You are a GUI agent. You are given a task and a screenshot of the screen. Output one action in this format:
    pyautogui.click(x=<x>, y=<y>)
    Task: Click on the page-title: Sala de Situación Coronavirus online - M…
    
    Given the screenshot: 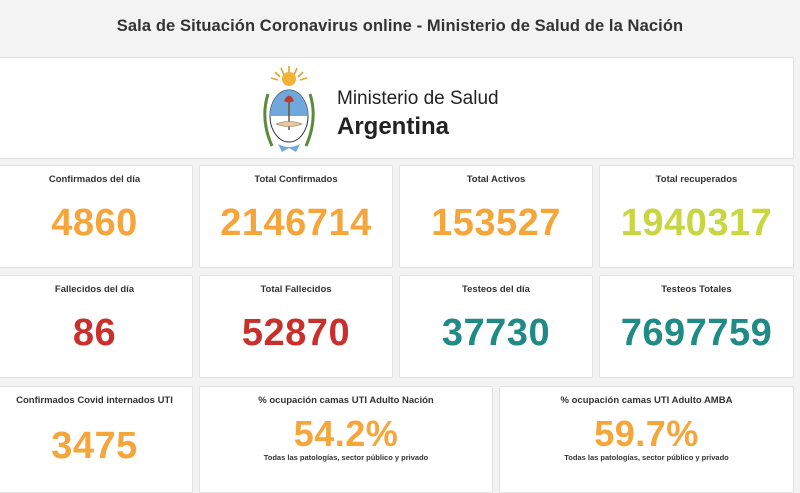 What is the action you would take?
    pyautogui.click(x=400, y=25)
    